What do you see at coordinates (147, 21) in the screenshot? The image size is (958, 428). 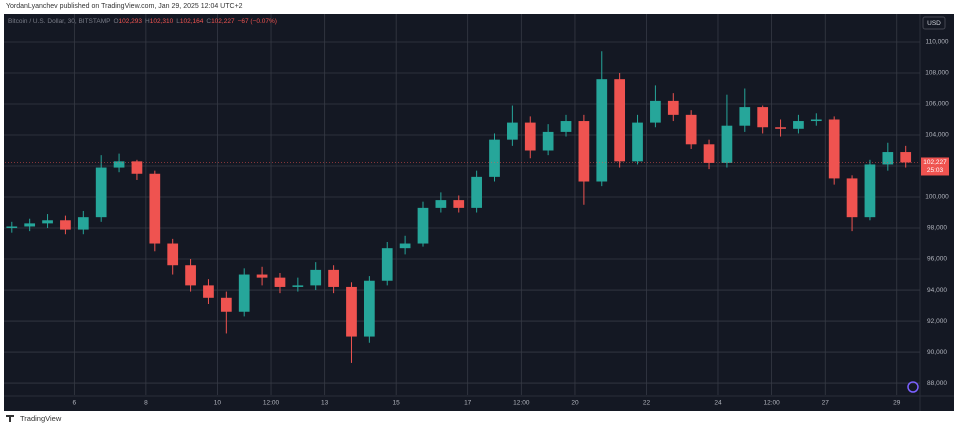 I see `legend-text: H` at bounding box center [147, 21].